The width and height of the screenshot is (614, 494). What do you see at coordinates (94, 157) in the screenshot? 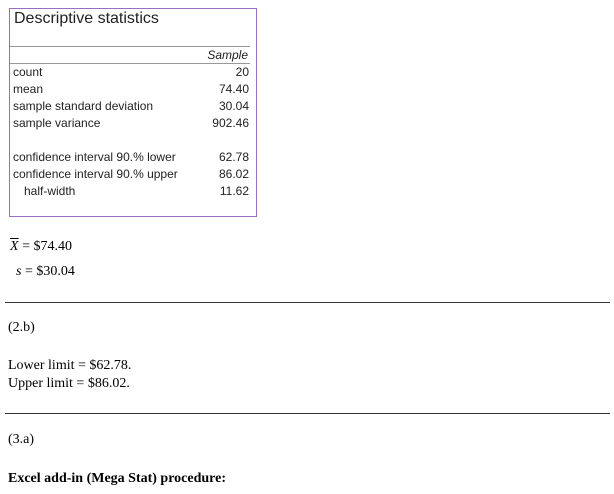
I see `row-label: confidence interval 90.% lower` at bounding box center [94, 157].